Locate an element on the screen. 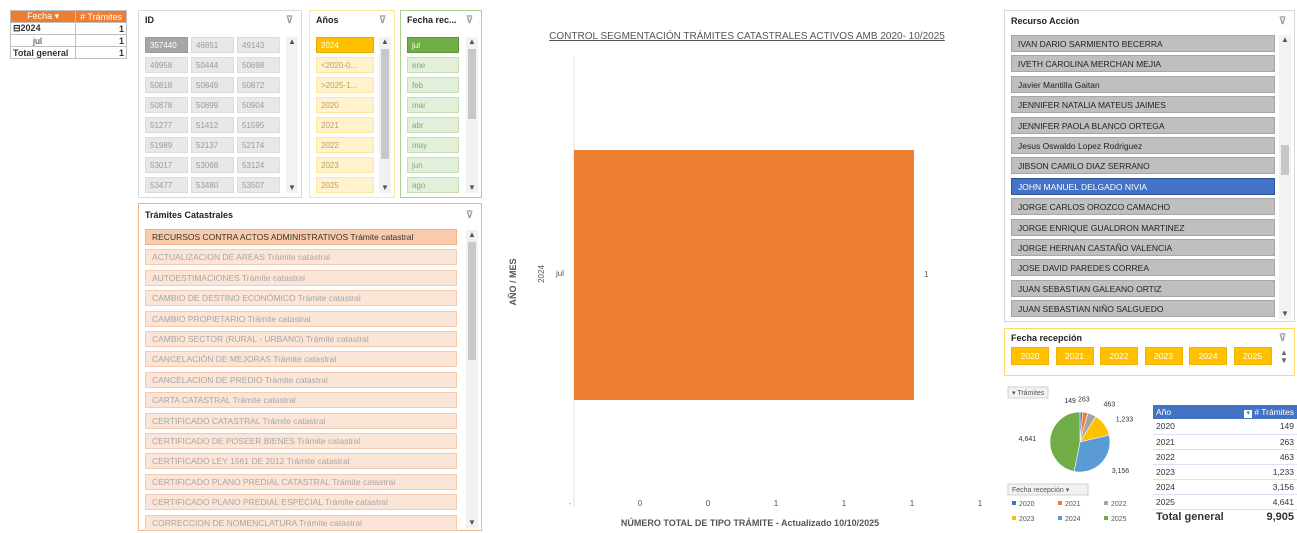 The height and width of the screenshot is (533, 1297). fecha-recepcion-item: 2025 is located at coordinates (1252, 356).